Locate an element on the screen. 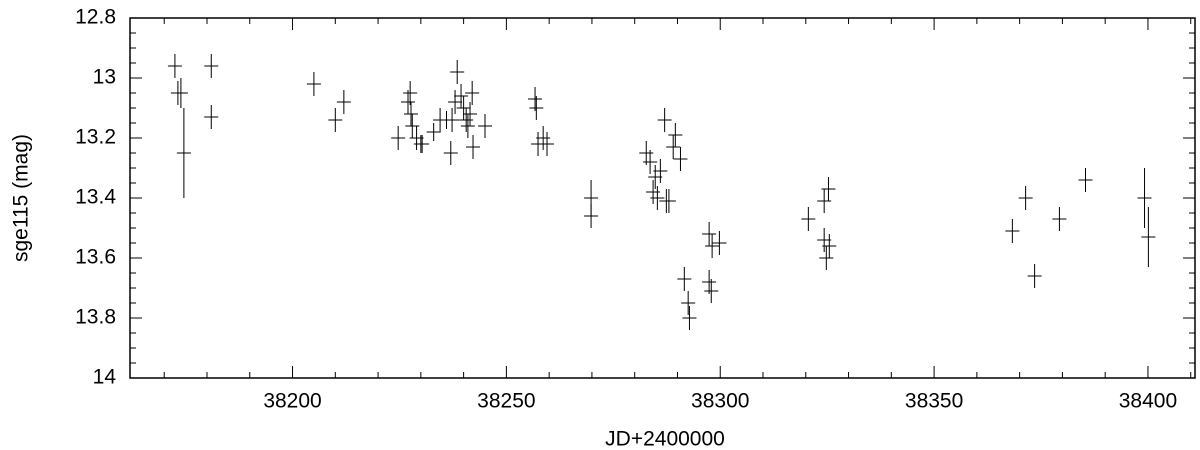  y-tick-label: 13.4 is located at coordinates (95, 197).